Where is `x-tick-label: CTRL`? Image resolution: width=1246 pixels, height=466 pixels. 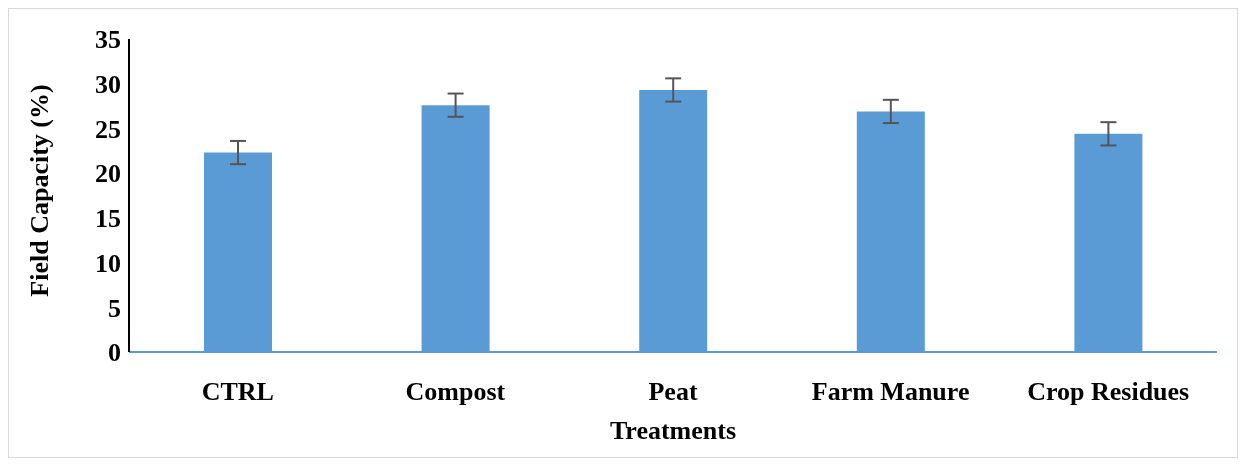
x-tick-label: CTRL is located at coordinates (237, 392).